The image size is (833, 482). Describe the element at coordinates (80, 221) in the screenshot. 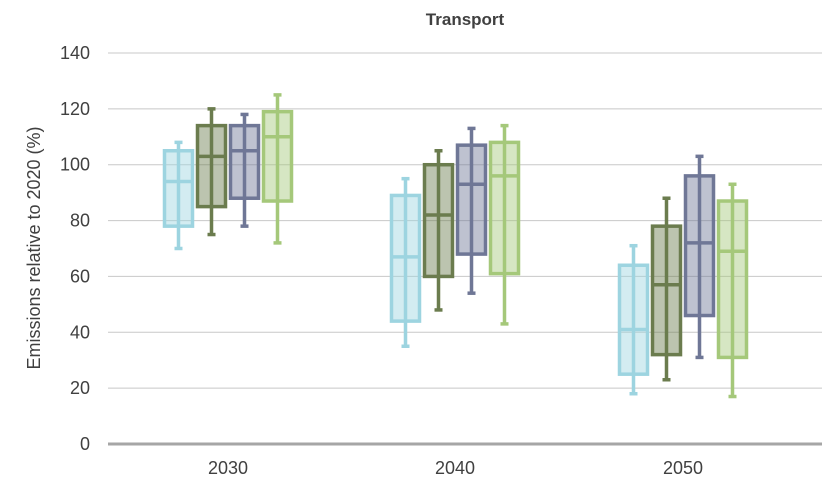

I see `y-tick-label: 80` at that location.